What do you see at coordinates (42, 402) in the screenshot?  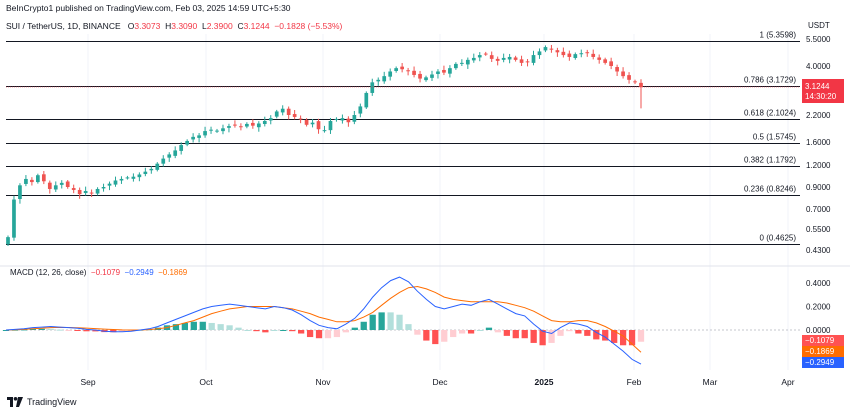 I see `tradingview-brand: TradingView` at bounding box center [42, 402].